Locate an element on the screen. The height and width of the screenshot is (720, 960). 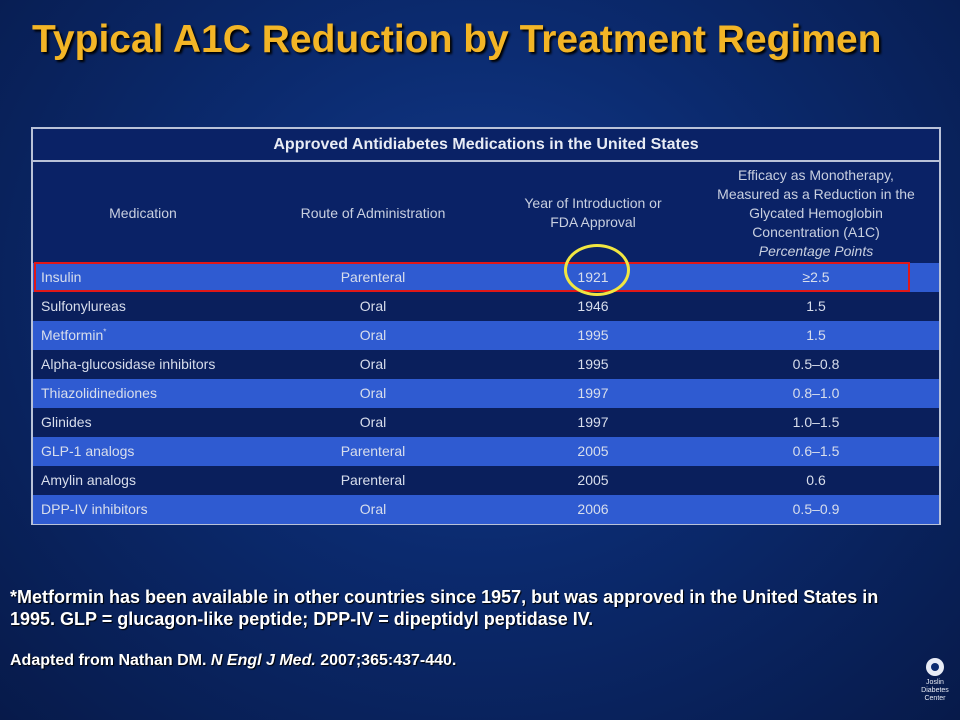
cell-efficacy: 0.6–1.5 is located at coordinates (816, 451).